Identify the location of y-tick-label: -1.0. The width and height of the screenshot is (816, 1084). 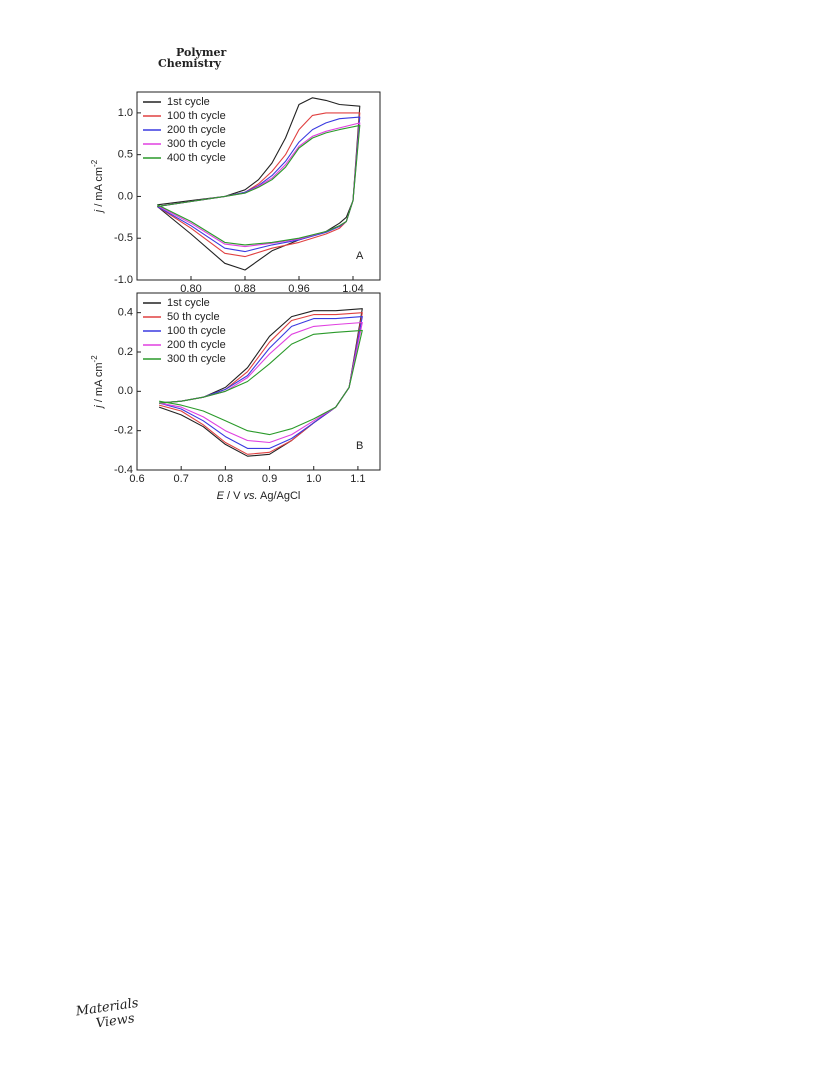
(123, 280).